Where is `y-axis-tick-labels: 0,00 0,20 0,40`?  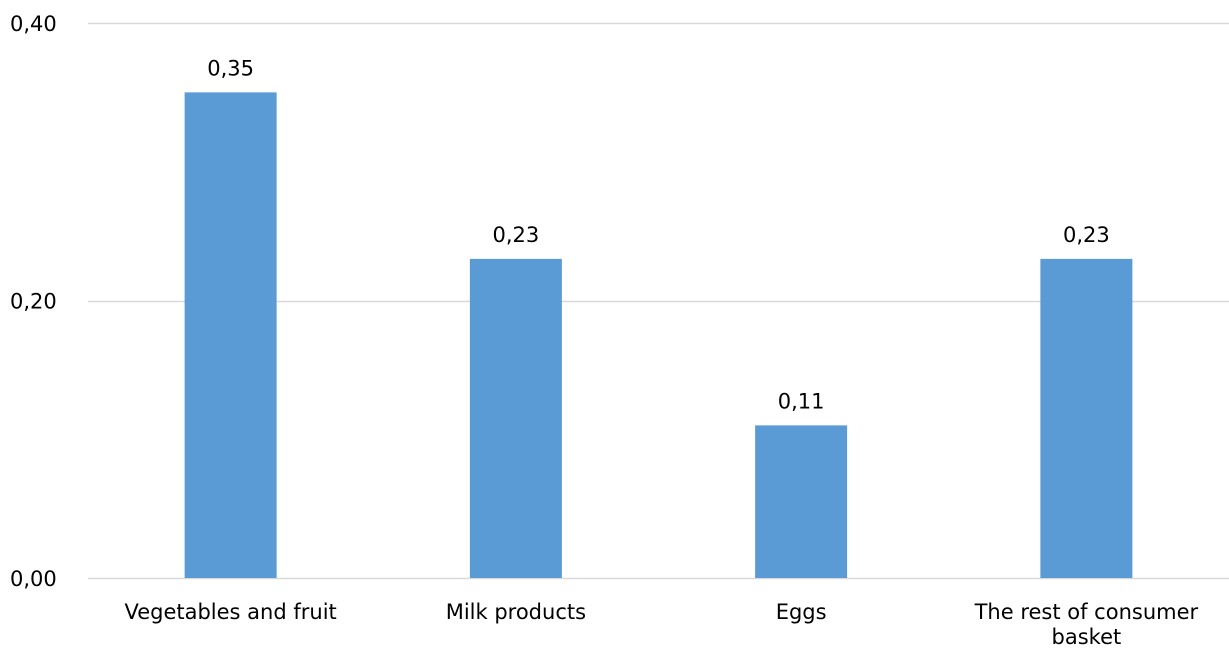
y-axis-tick-labels: 0,00 0,20 0,40 is located at coordinates (33, 301).